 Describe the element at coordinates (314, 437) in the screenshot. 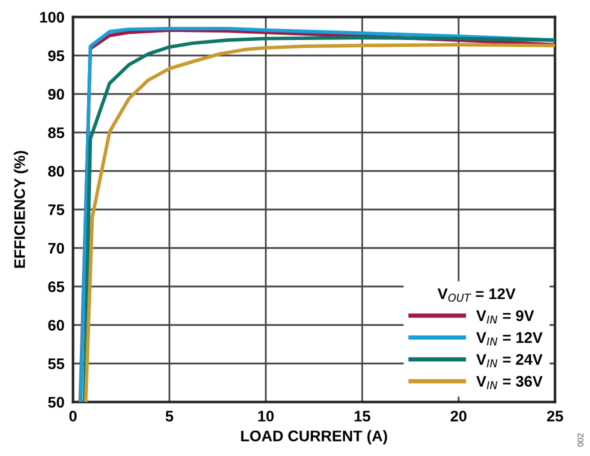

I see `x-axis-title: LOAD CURRENT (A)` at that location.